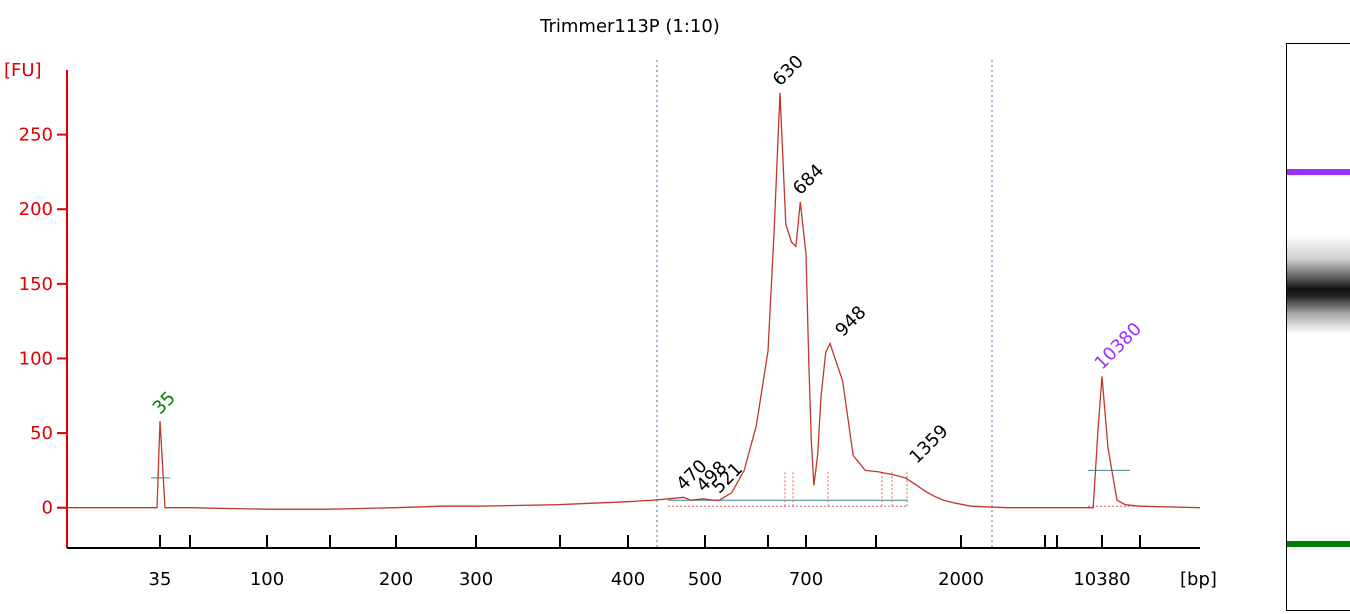  Describe the element at coordinates (961, 579) in the screenshot. I see `x-tick-label: 2000` at that location.